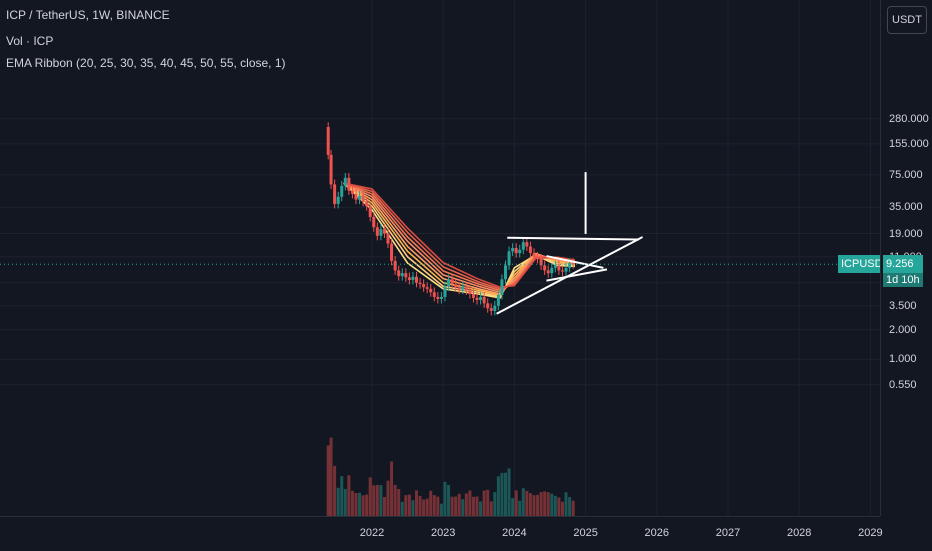  Describe the element at coordinates (30, 41) in the screenshot. I see `legend-volume: Vol · ICP` at that location.